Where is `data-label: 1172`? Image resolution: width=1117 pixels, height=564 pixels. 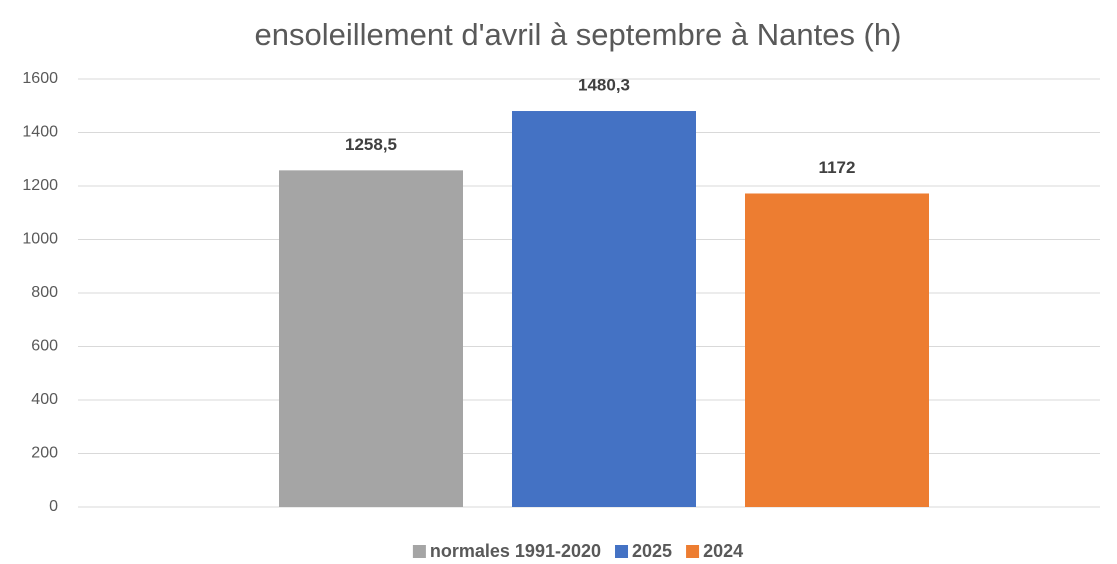 data-label: 1172 is located at coordinates (837, 167).